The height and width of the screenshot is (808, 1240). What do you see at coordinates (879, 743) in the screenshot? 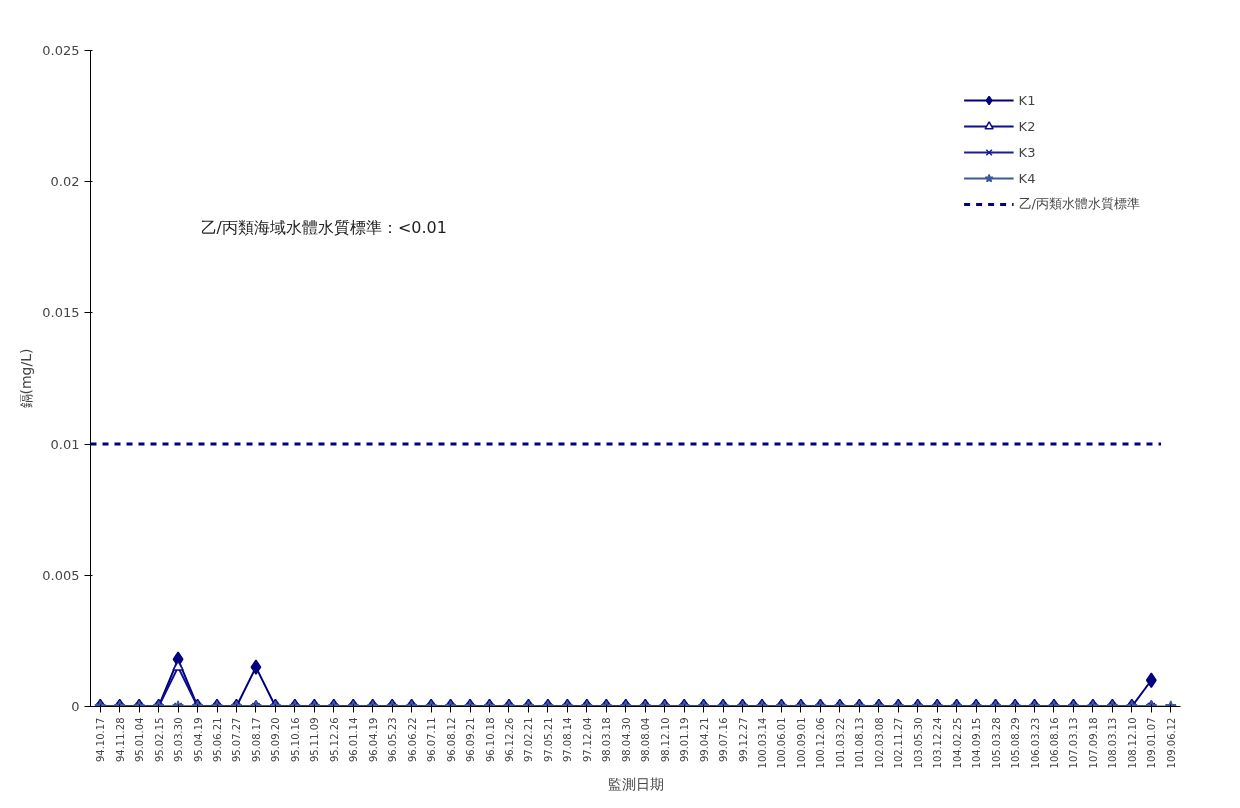
I see `x-tick-label: 102.03.08` at bounding box center [879, 743].